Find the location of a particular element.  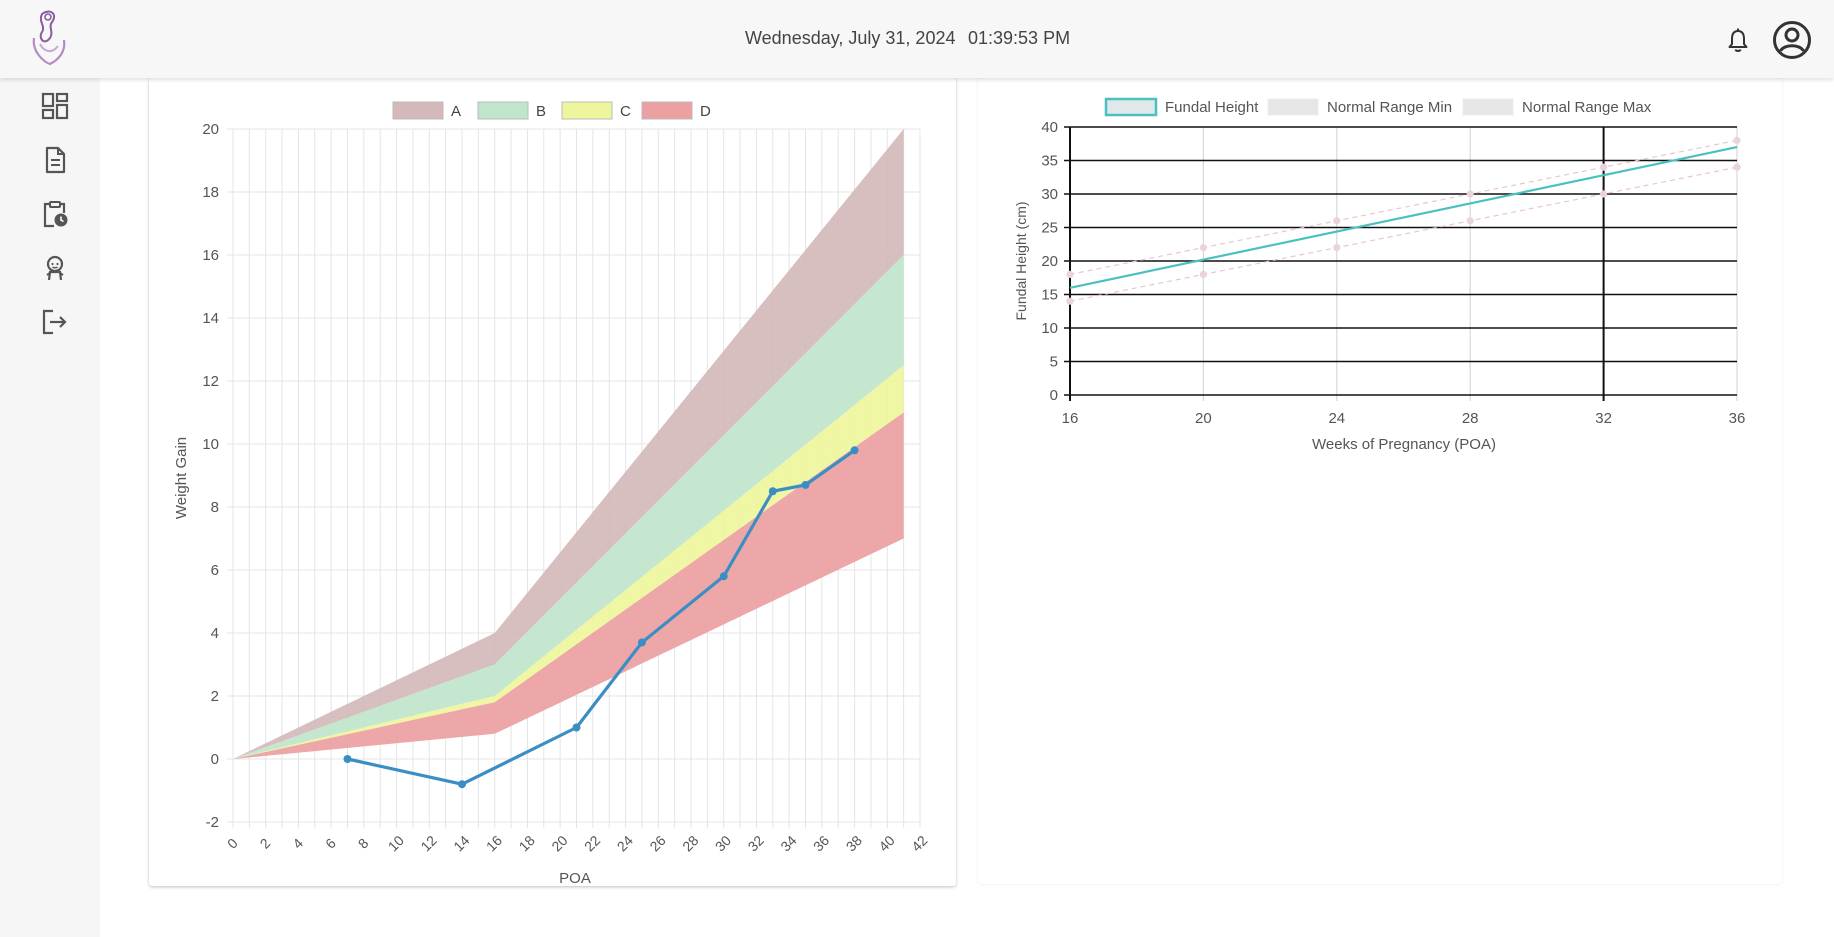

y-tick-label: 25 is located at coordinates (1049, 228).